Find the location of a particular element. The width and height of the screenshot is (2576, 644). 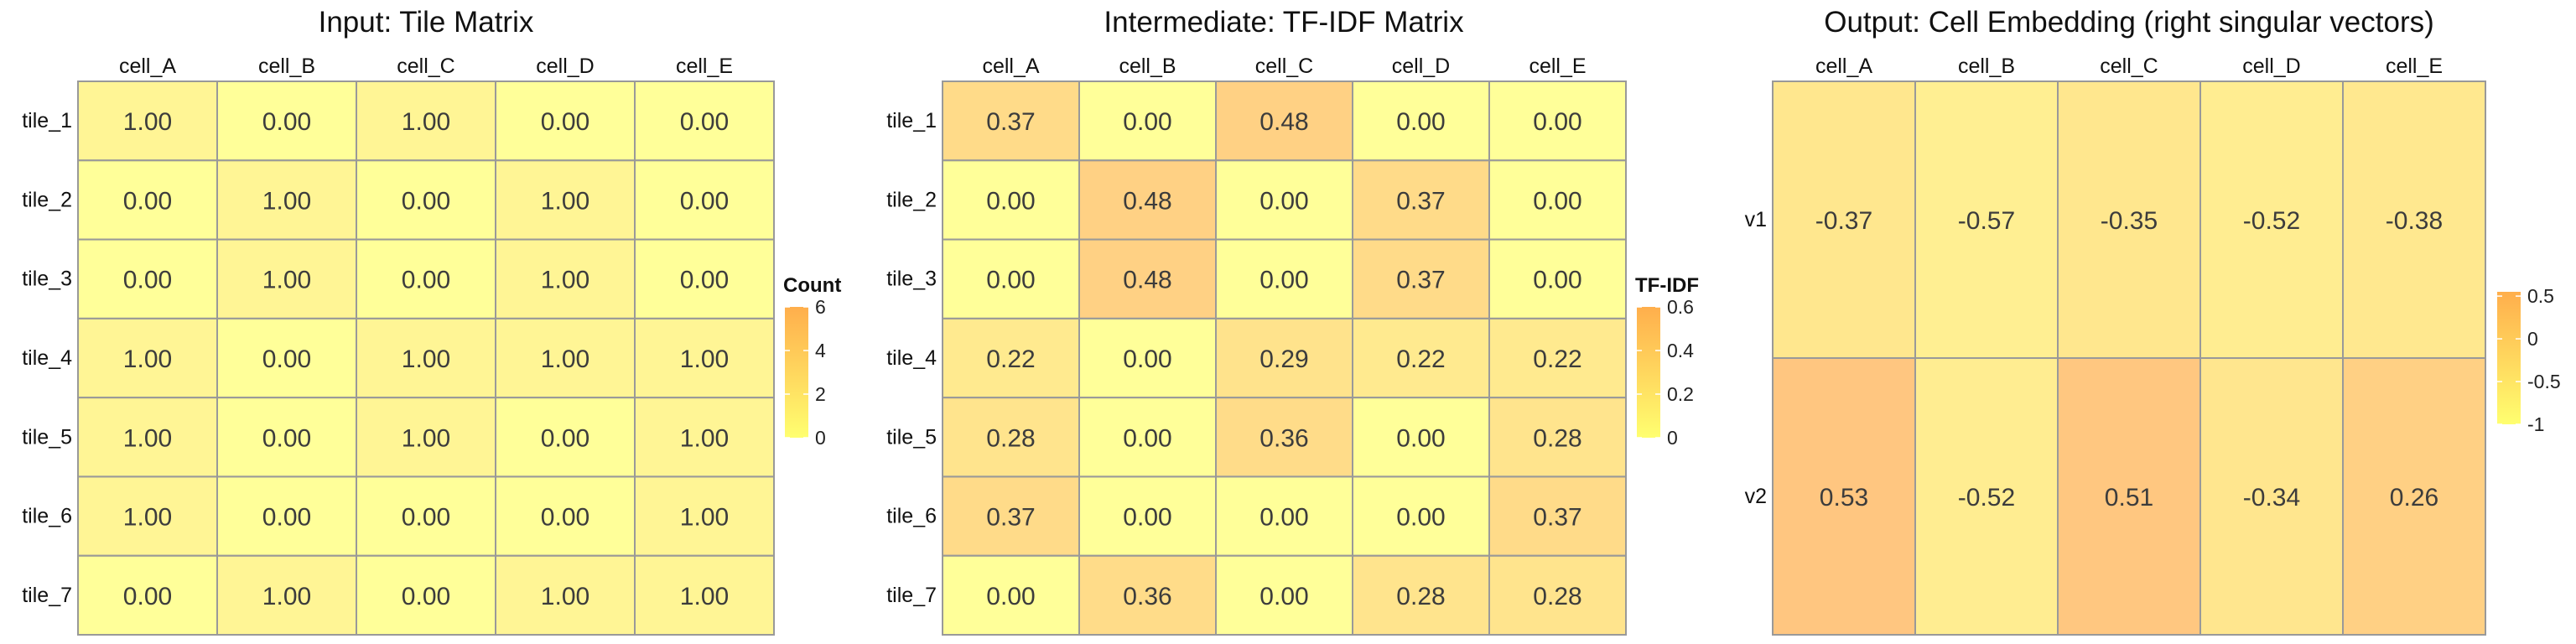

legend-tick-label: 4 is located at coordinates (820, 350).